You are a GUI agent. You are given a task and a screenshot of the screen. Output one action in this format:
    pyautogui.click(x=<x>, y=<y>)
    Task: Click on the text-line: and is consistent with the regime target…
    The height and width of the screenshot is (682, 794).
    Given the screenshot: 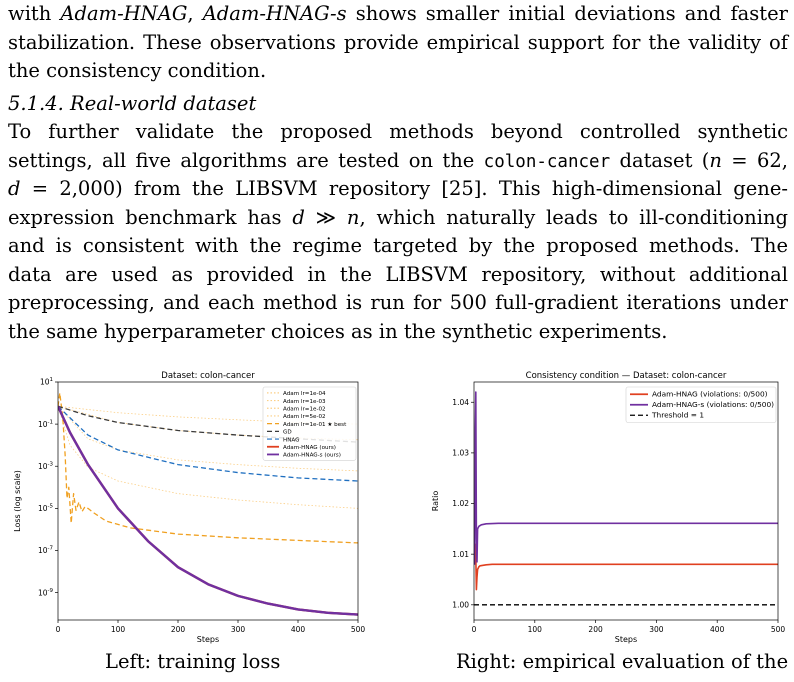 What is the action you would take?
    pyautogui.click(x=398, y=246)
    